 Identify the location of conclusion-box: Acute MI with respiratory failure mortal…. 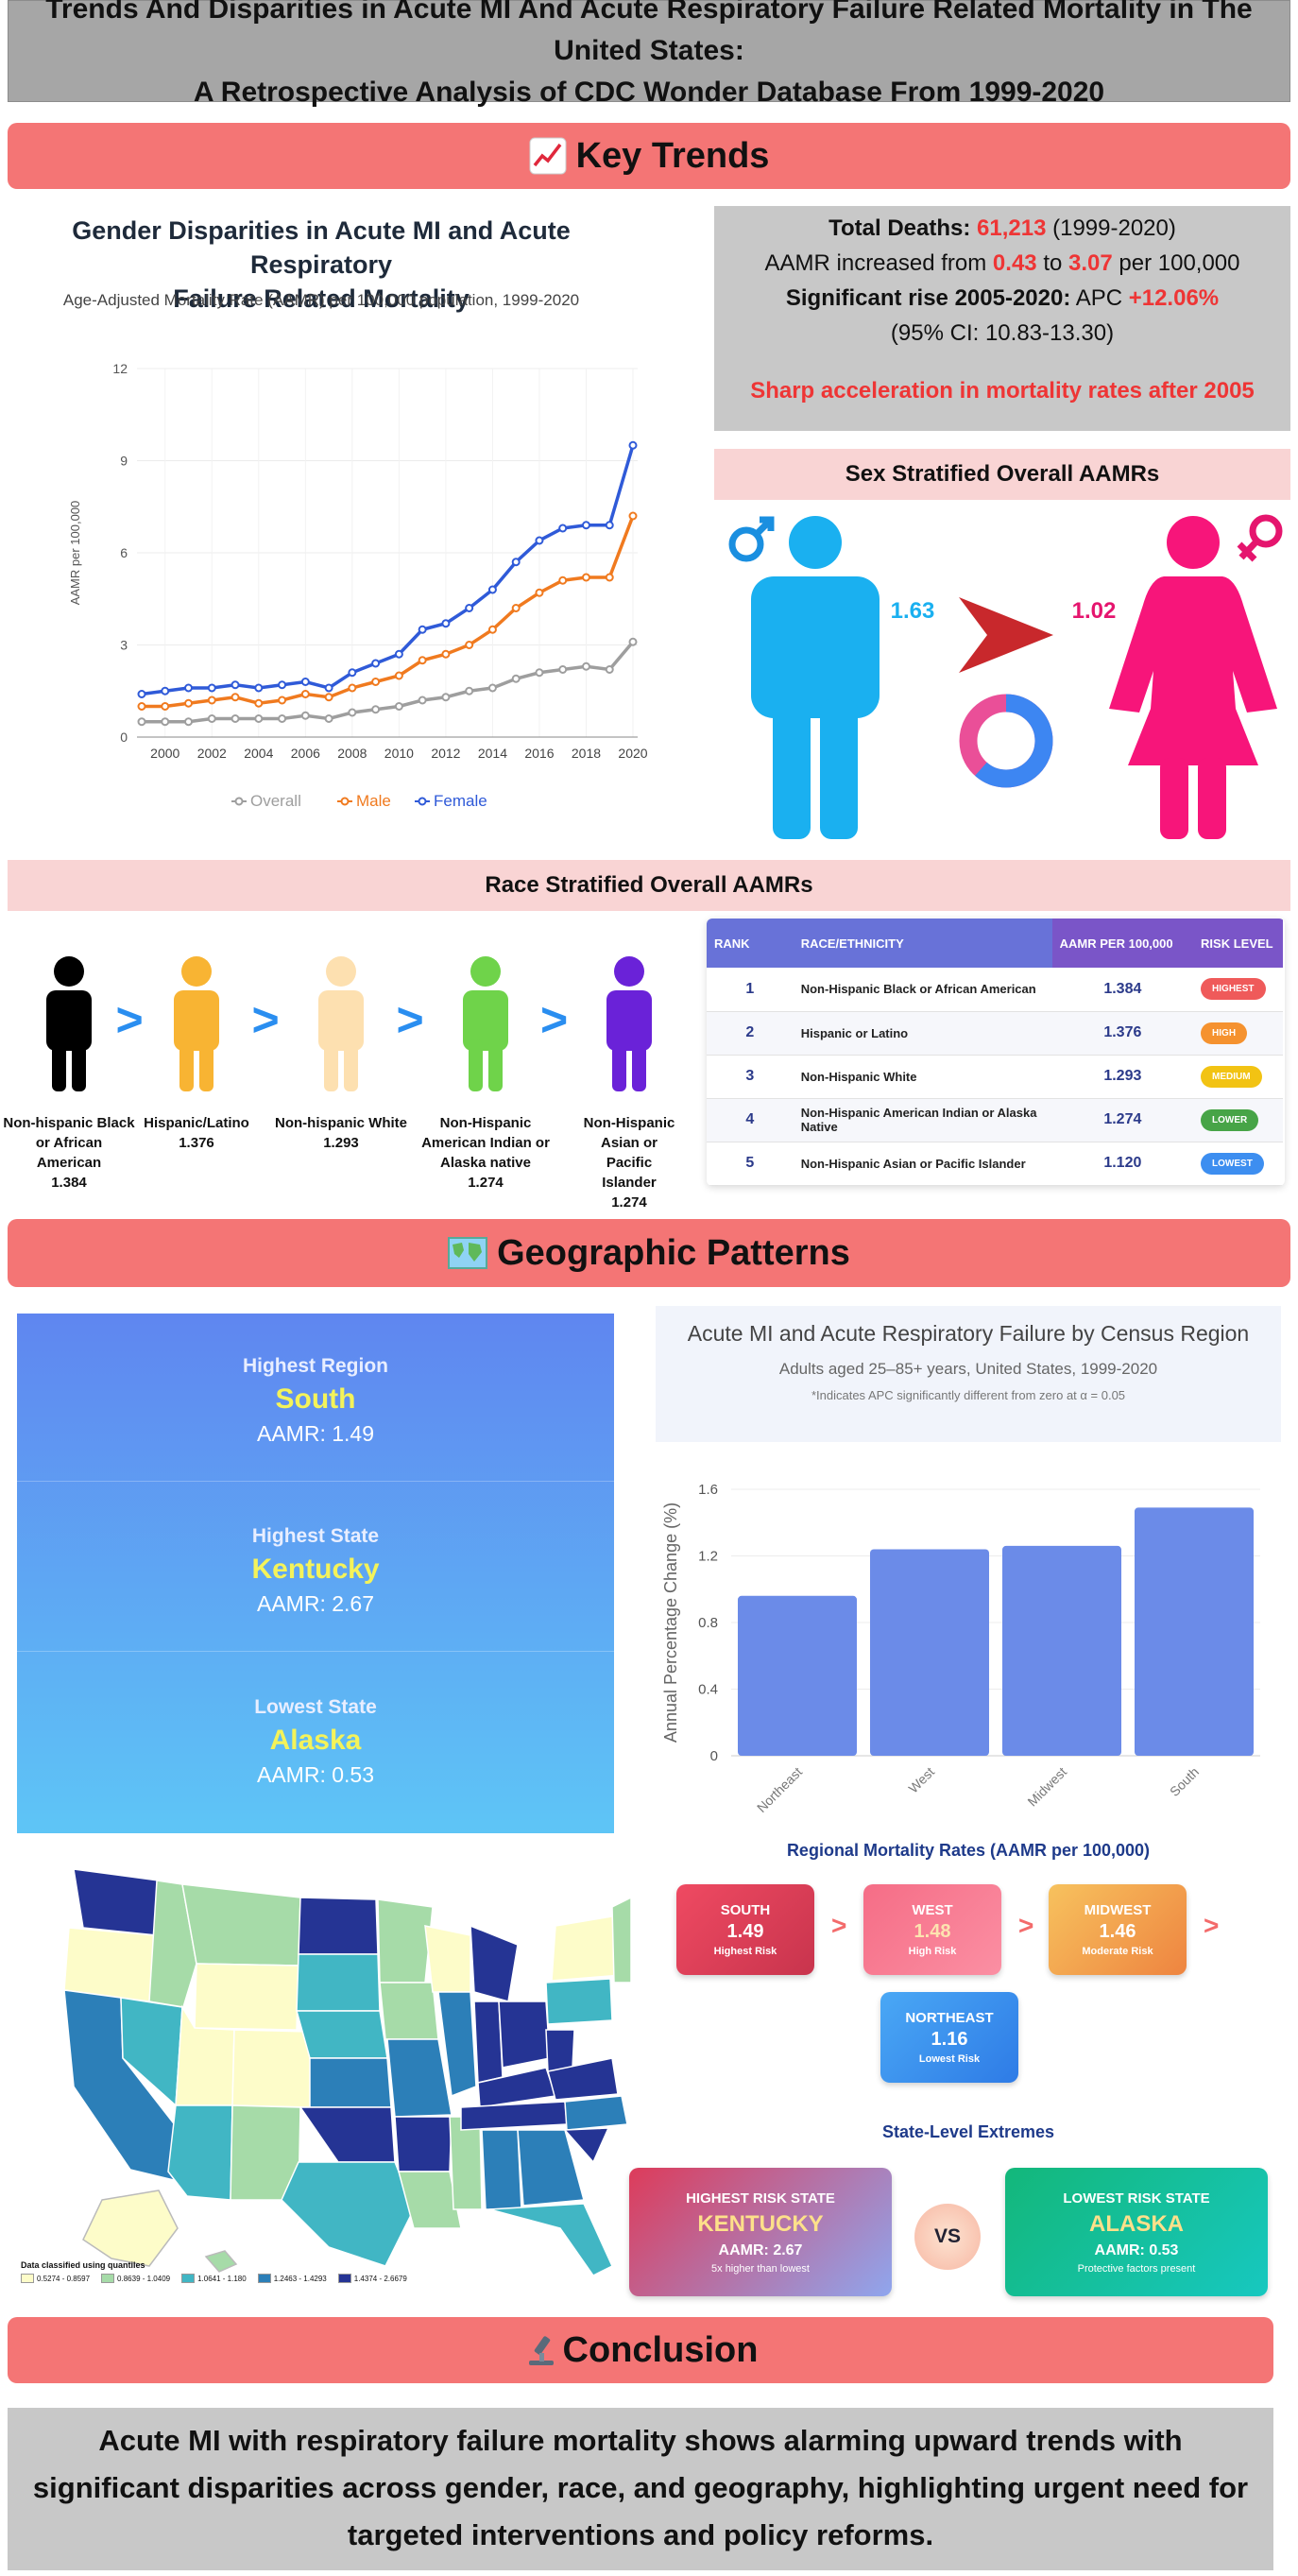
(640, 2489).